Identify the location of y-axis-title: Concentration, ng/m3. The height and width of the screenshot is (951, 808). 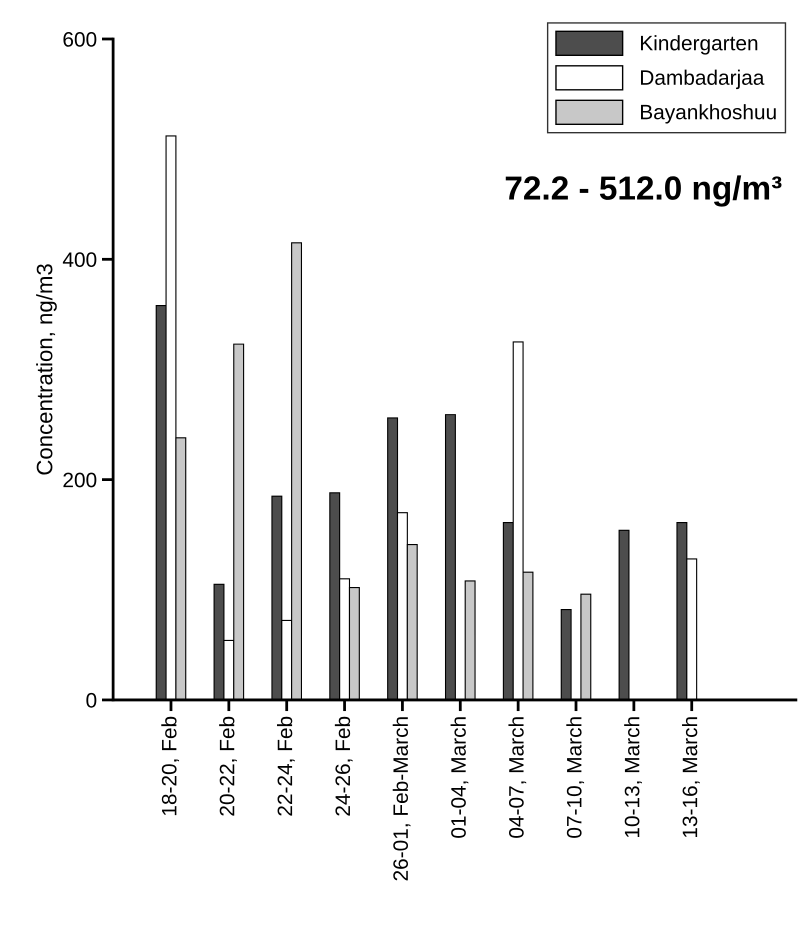
(46, 369).